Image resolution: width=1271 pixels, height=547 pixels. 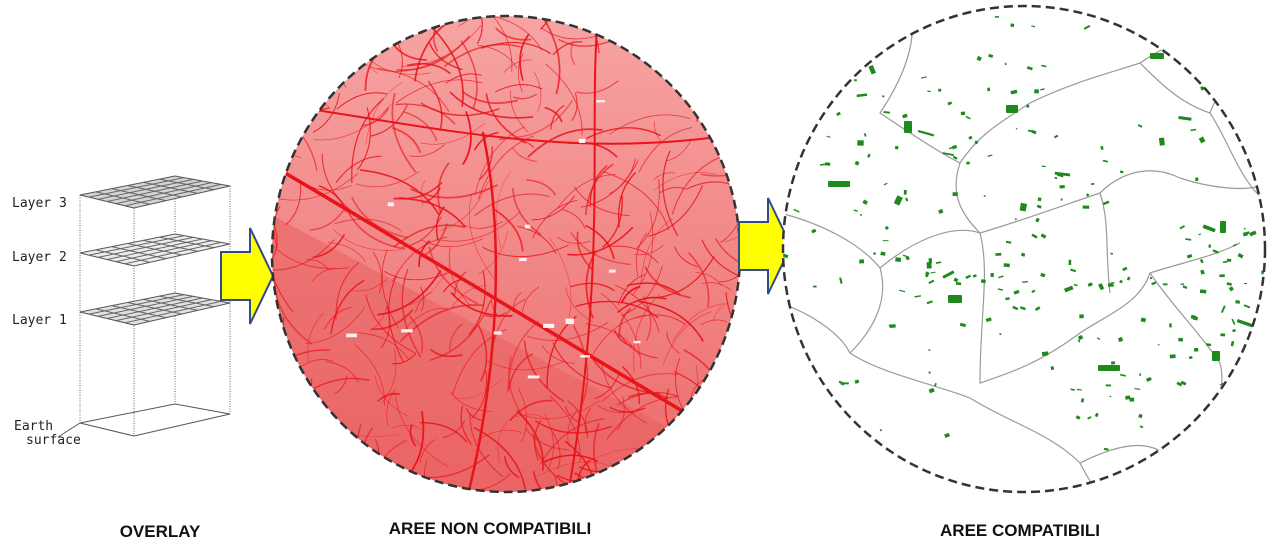 What do you see at coordinates (155, 250) in the screenshot?
I see `layer-2-grid` at bounding box center [155, 250].